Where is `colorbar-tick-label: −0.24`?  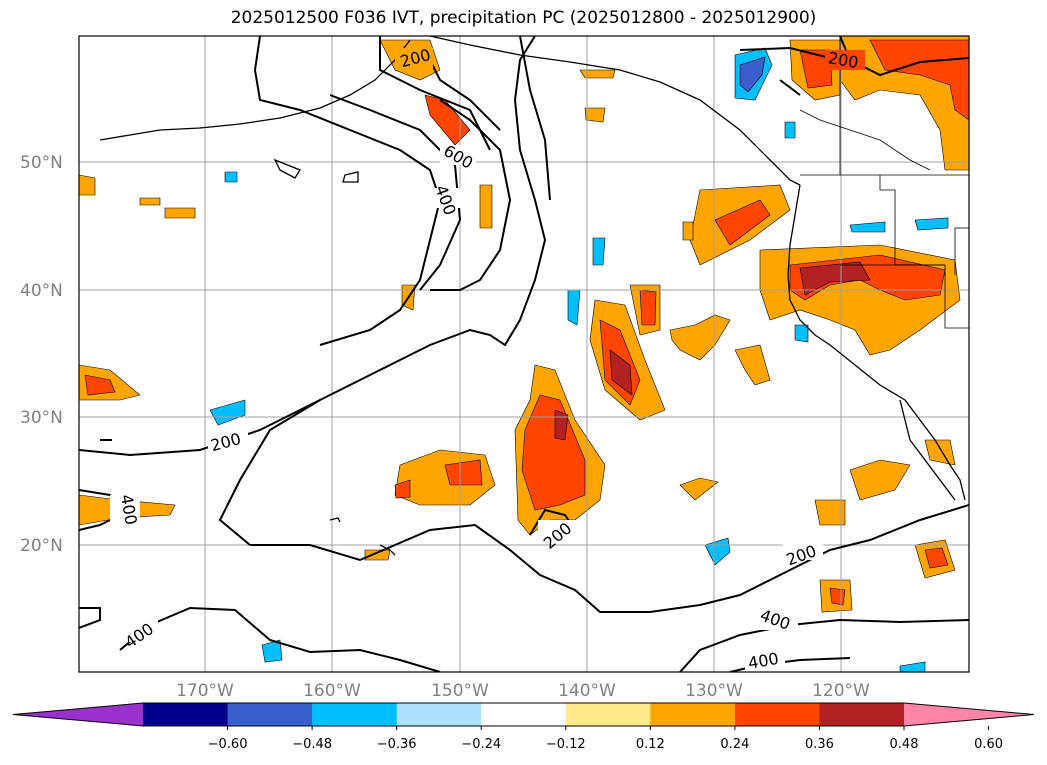 colorbar-tick-label: −0.24 is located at coordinates (481, 744).